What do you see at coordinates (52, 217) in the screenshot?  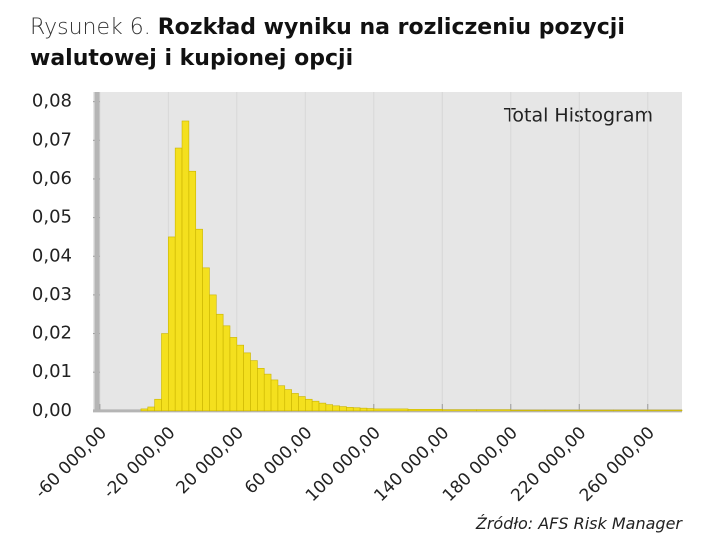 I see `y-tick-label: 0,05` at bounding box center [52, 217].